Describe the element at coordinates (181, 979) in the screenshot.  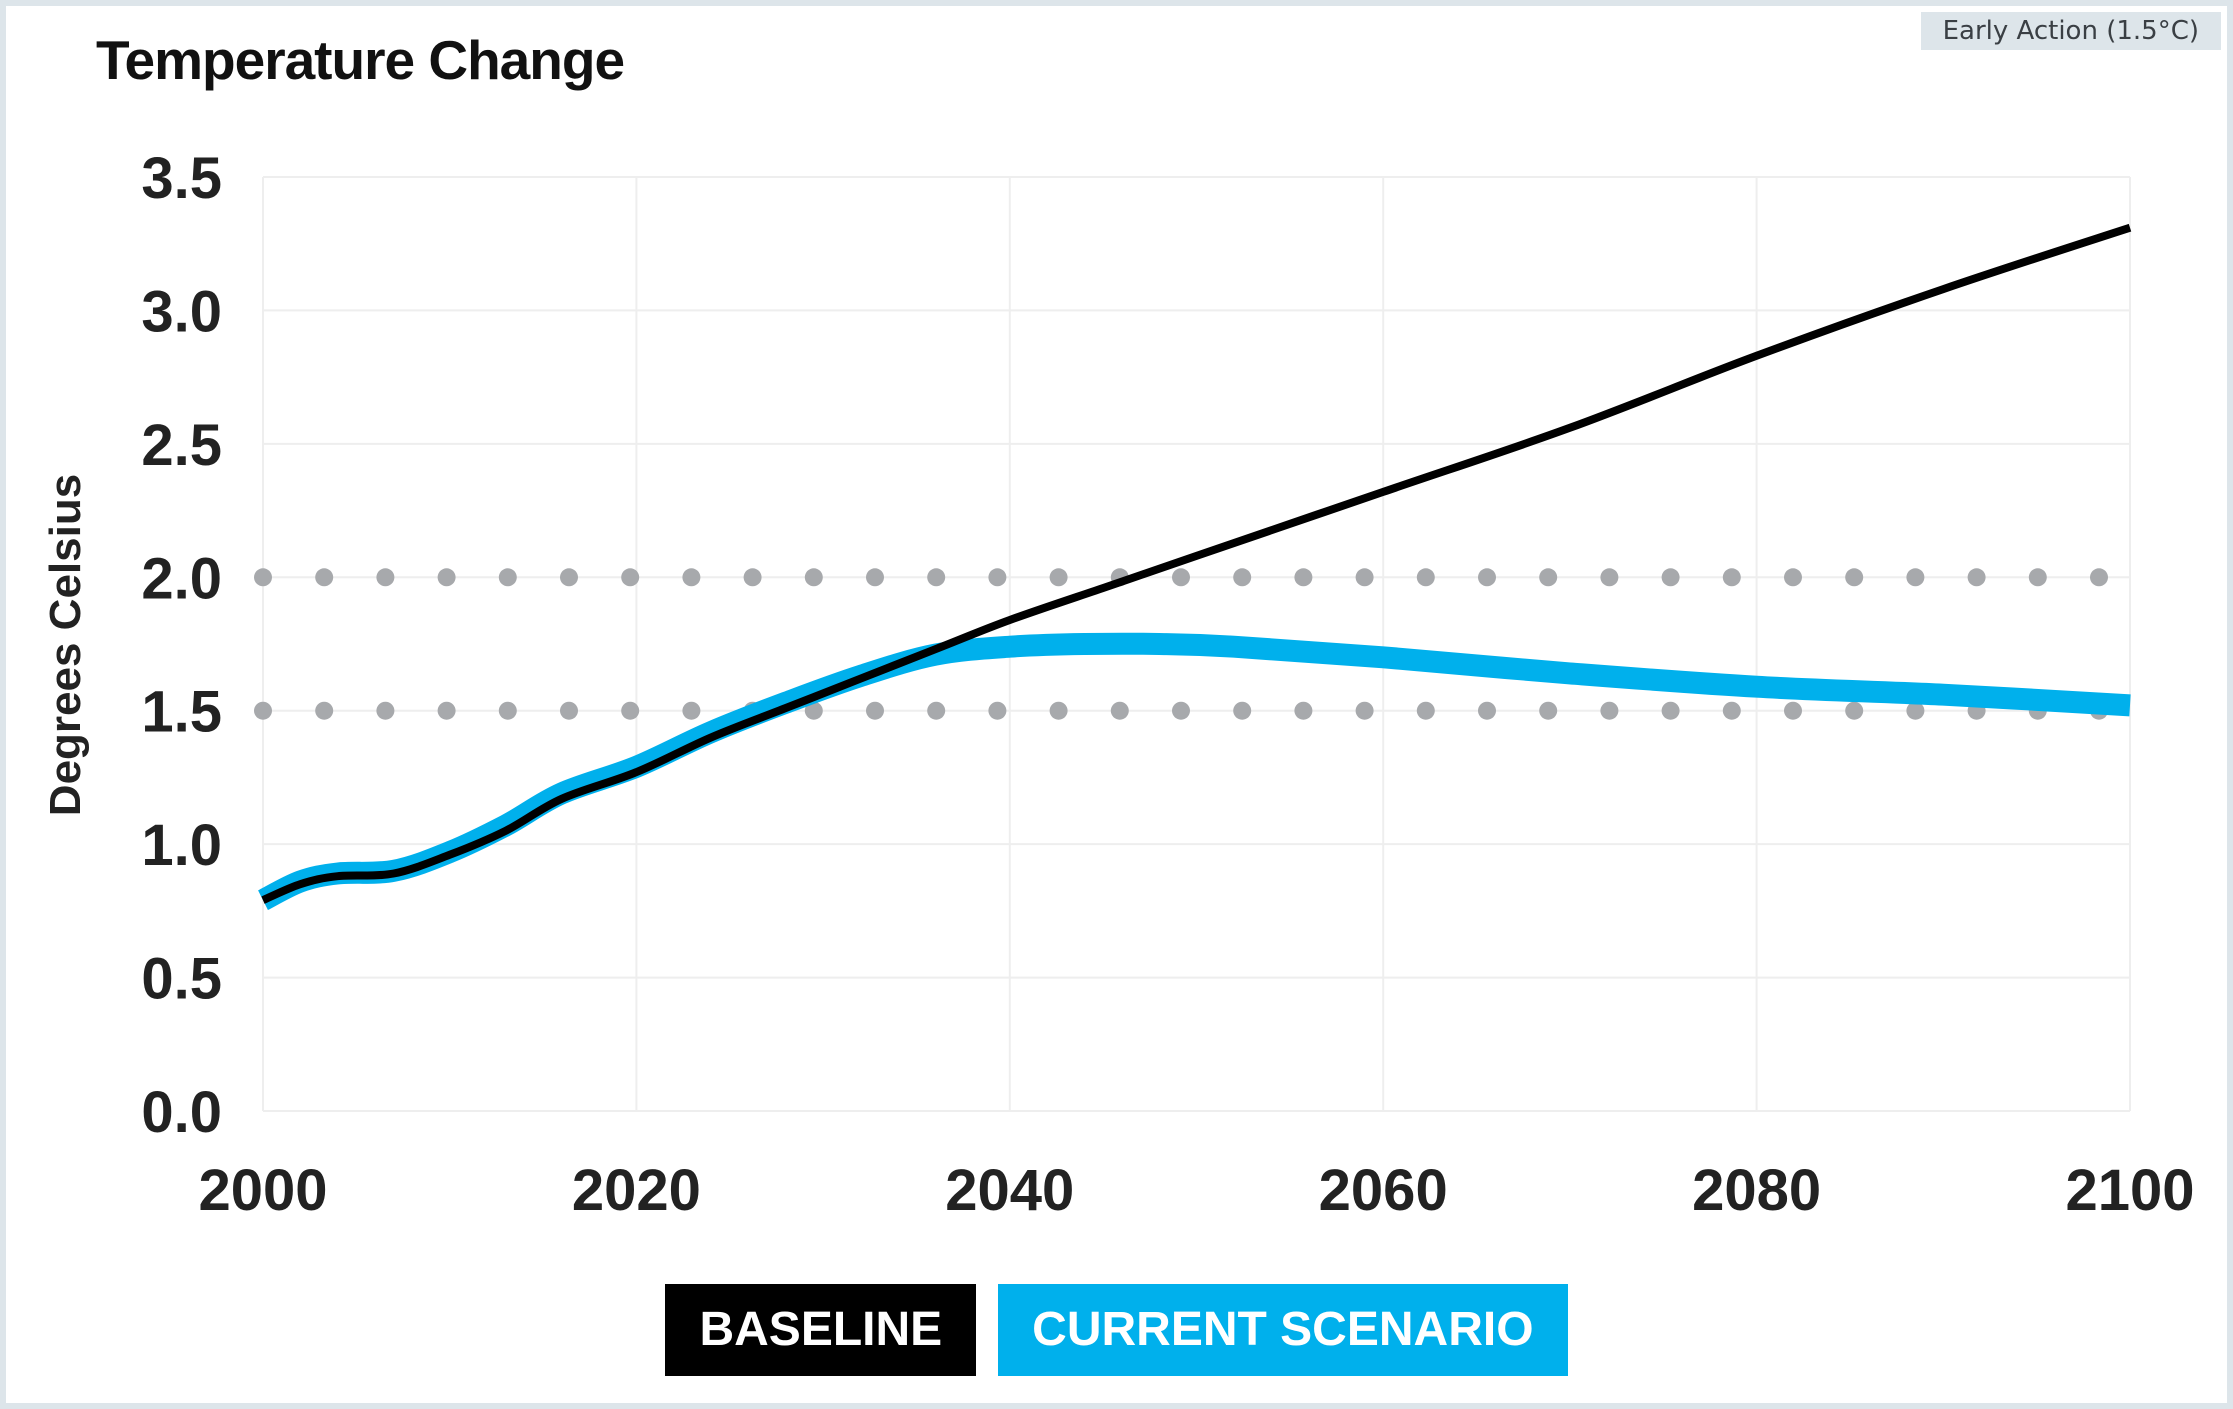
I see `y-tick-label: 0.5` at that location.